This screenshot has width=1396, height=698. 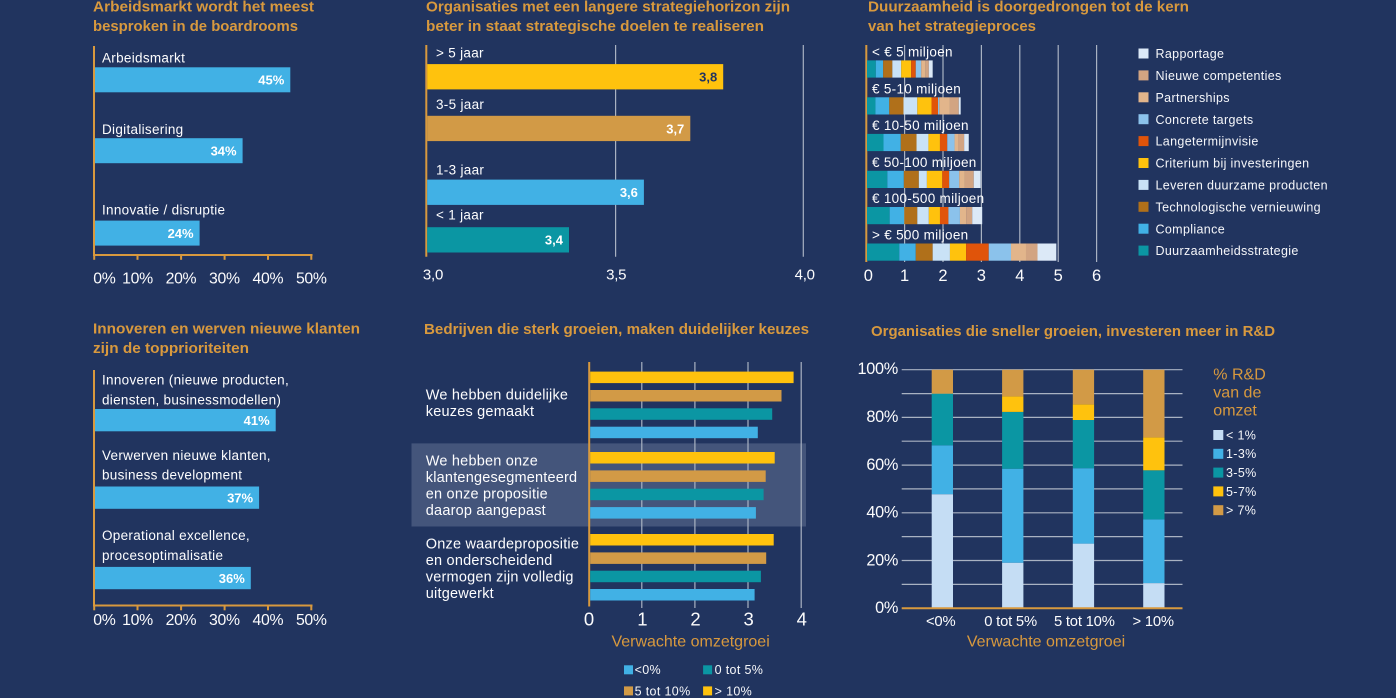 What do you see at coordinates (186, 455) in the screenshot?
I see `svg-text: Verwerven nieuwe klanten,` at bounding box center [186, 455].